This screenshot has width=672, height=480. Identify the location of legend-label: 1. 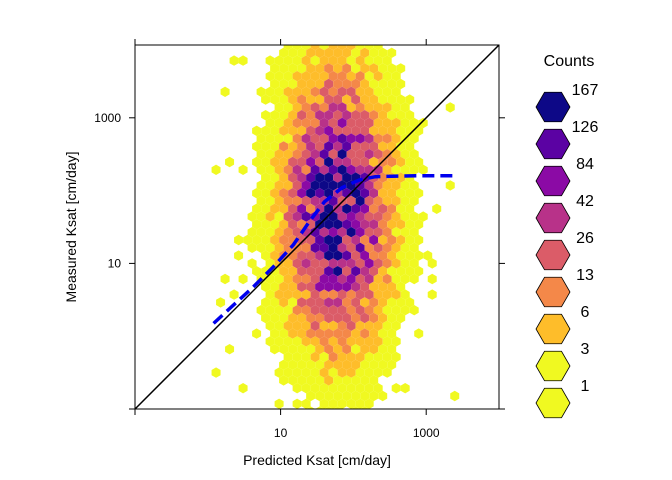
(585, 386).